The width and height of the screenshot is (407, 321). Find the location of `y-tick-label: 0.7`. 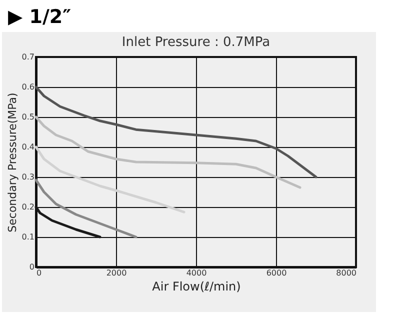

y-tick-label: 0.7 is located at coordinates (28, 57).